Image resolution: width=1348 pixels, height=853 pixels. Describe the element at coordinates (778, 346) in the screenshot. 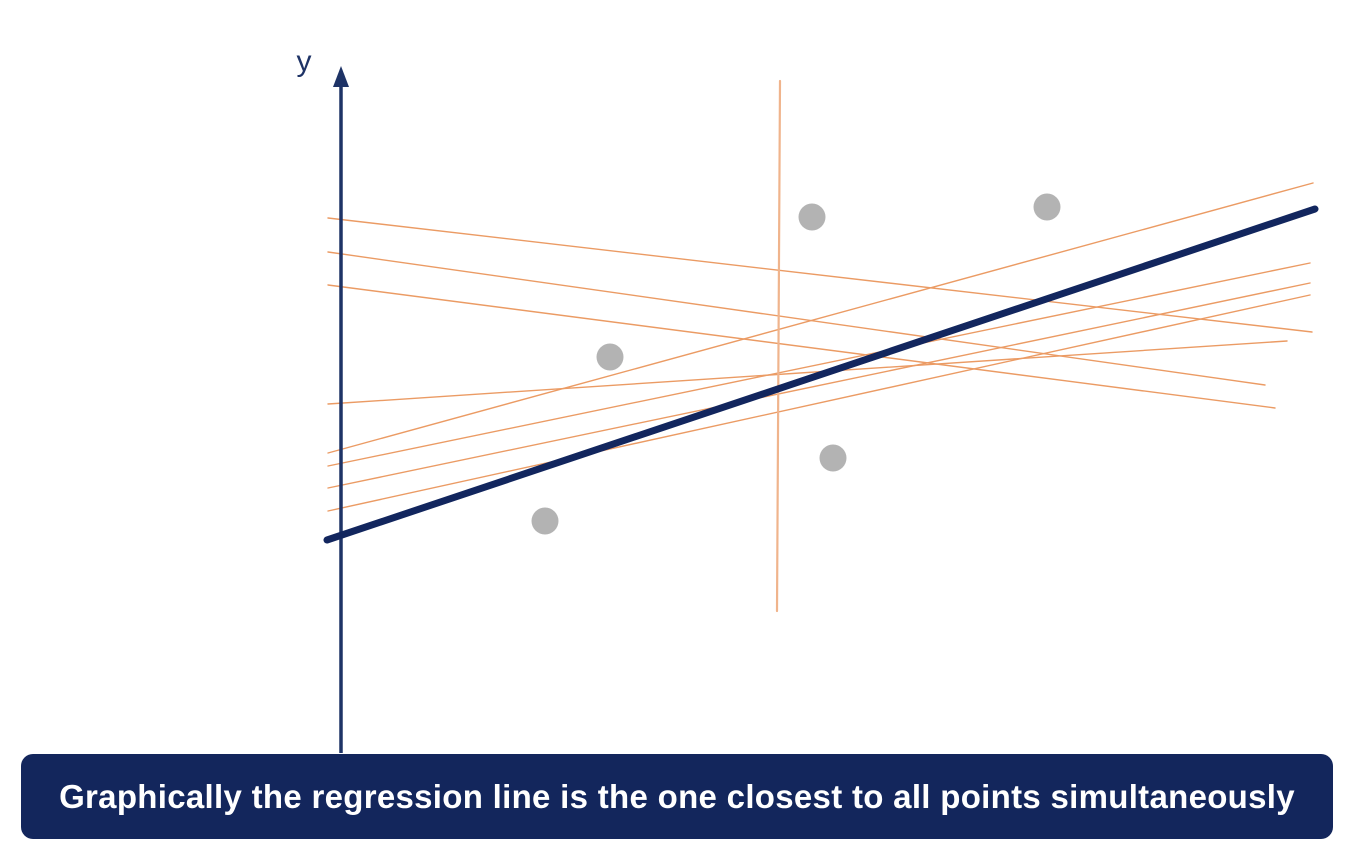

I see `vertical-candidate-line` at that location.